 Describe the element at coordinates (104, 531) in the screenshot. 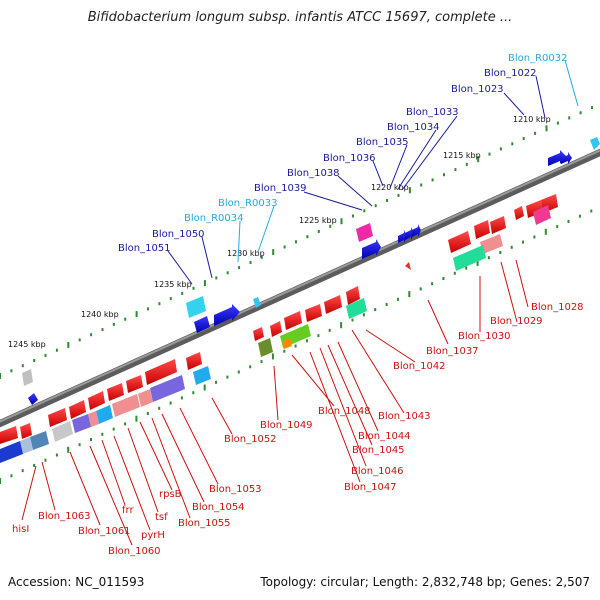

I see `gene-label: Blon_1061` at that location.